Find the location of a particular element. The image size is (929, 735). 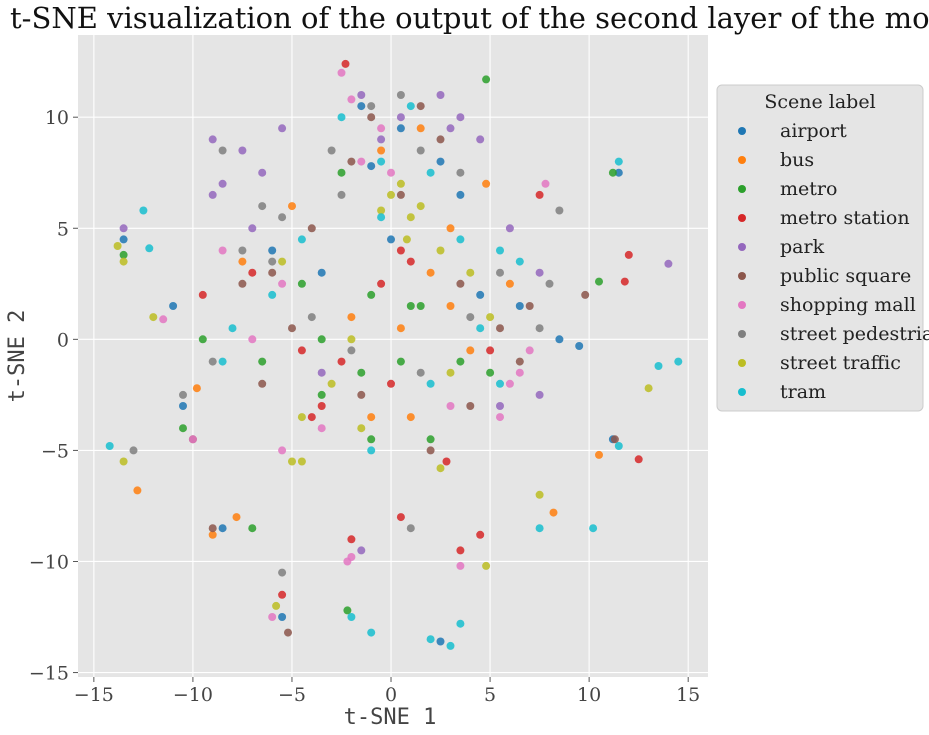

legend-marker-bus is located at coordinates (742, 160).